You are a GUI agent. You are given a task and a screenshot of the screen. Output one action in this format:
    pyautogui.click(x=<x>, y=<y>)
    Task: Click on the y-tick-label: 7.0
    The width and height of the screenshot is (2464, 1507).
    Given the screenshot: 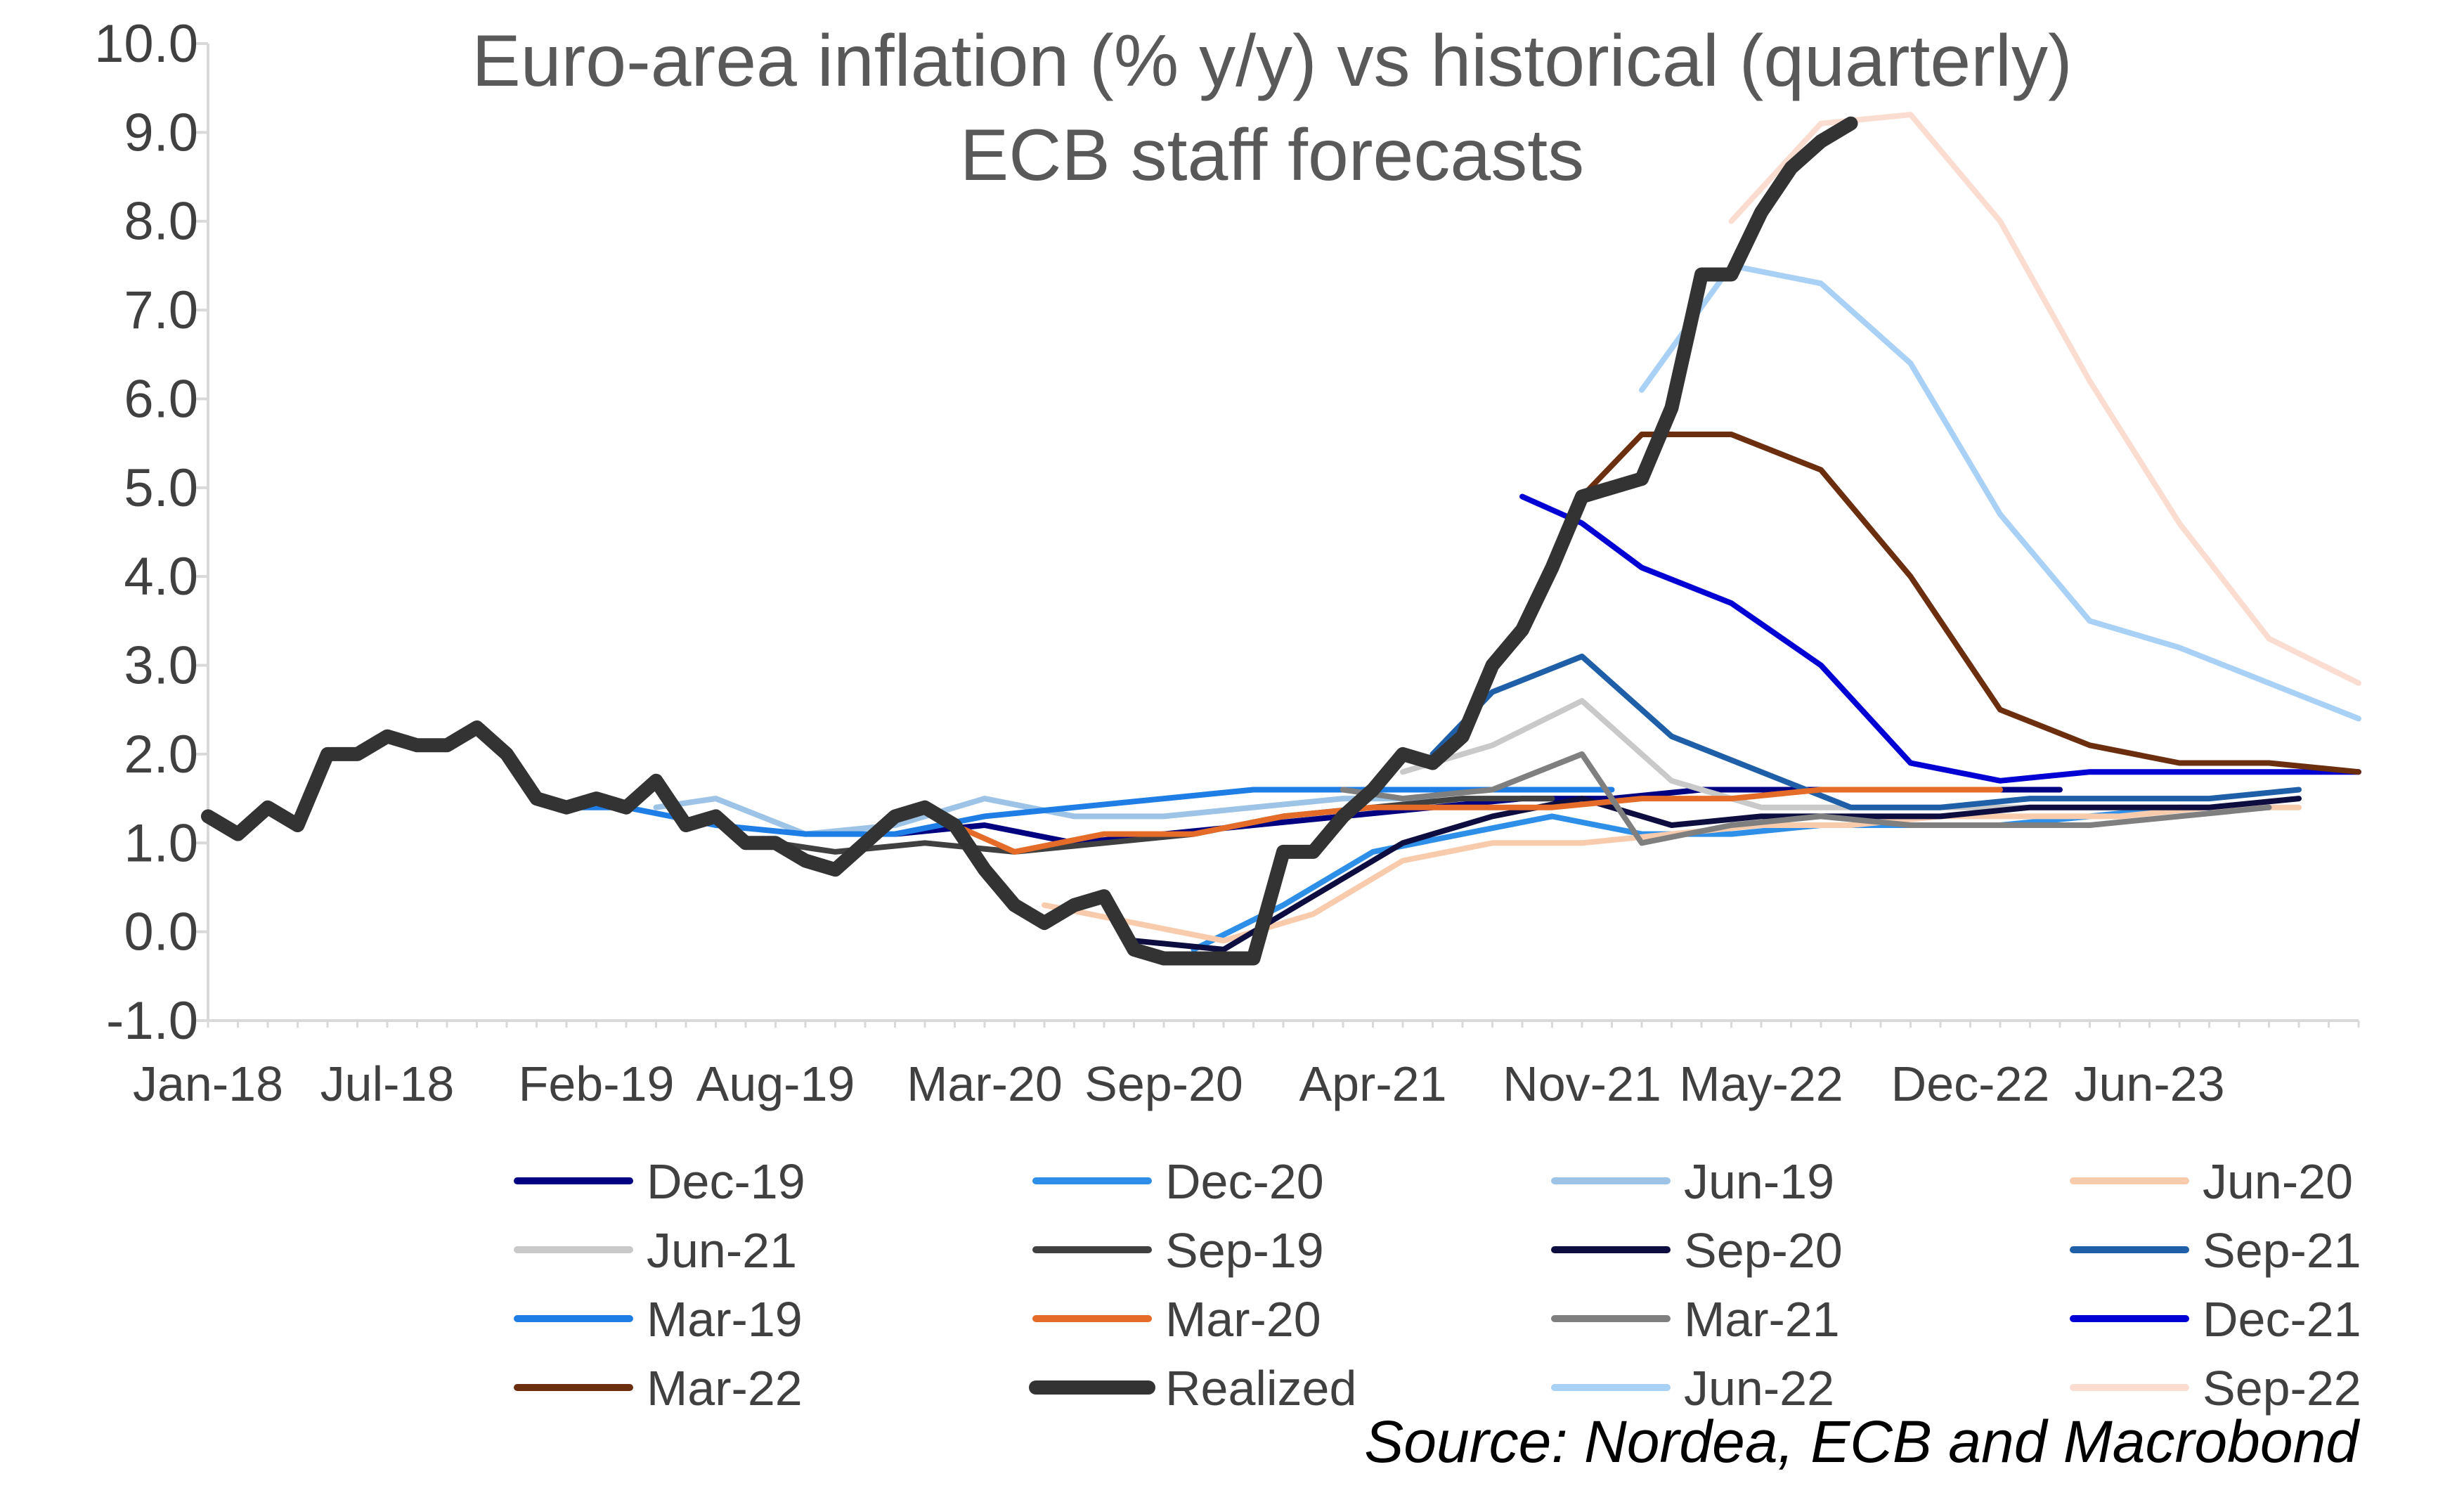 What is the action you would take?
    pyautogui.click(x=161, y=310)
    